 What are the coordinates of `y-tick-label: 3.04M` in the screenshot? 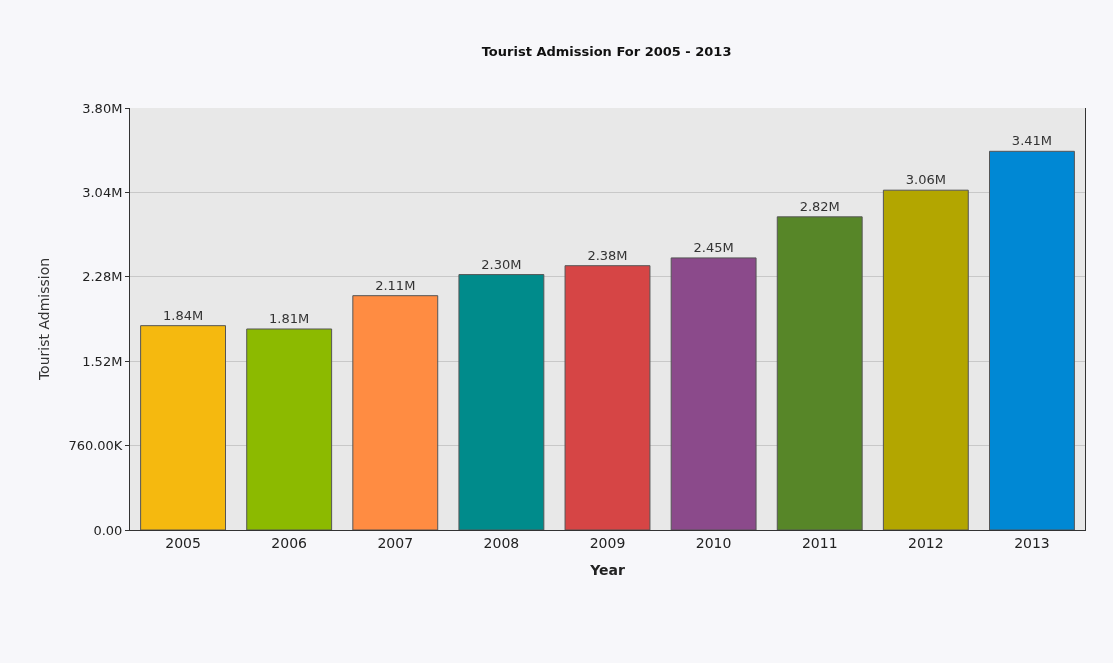 It's located at (102, 192).